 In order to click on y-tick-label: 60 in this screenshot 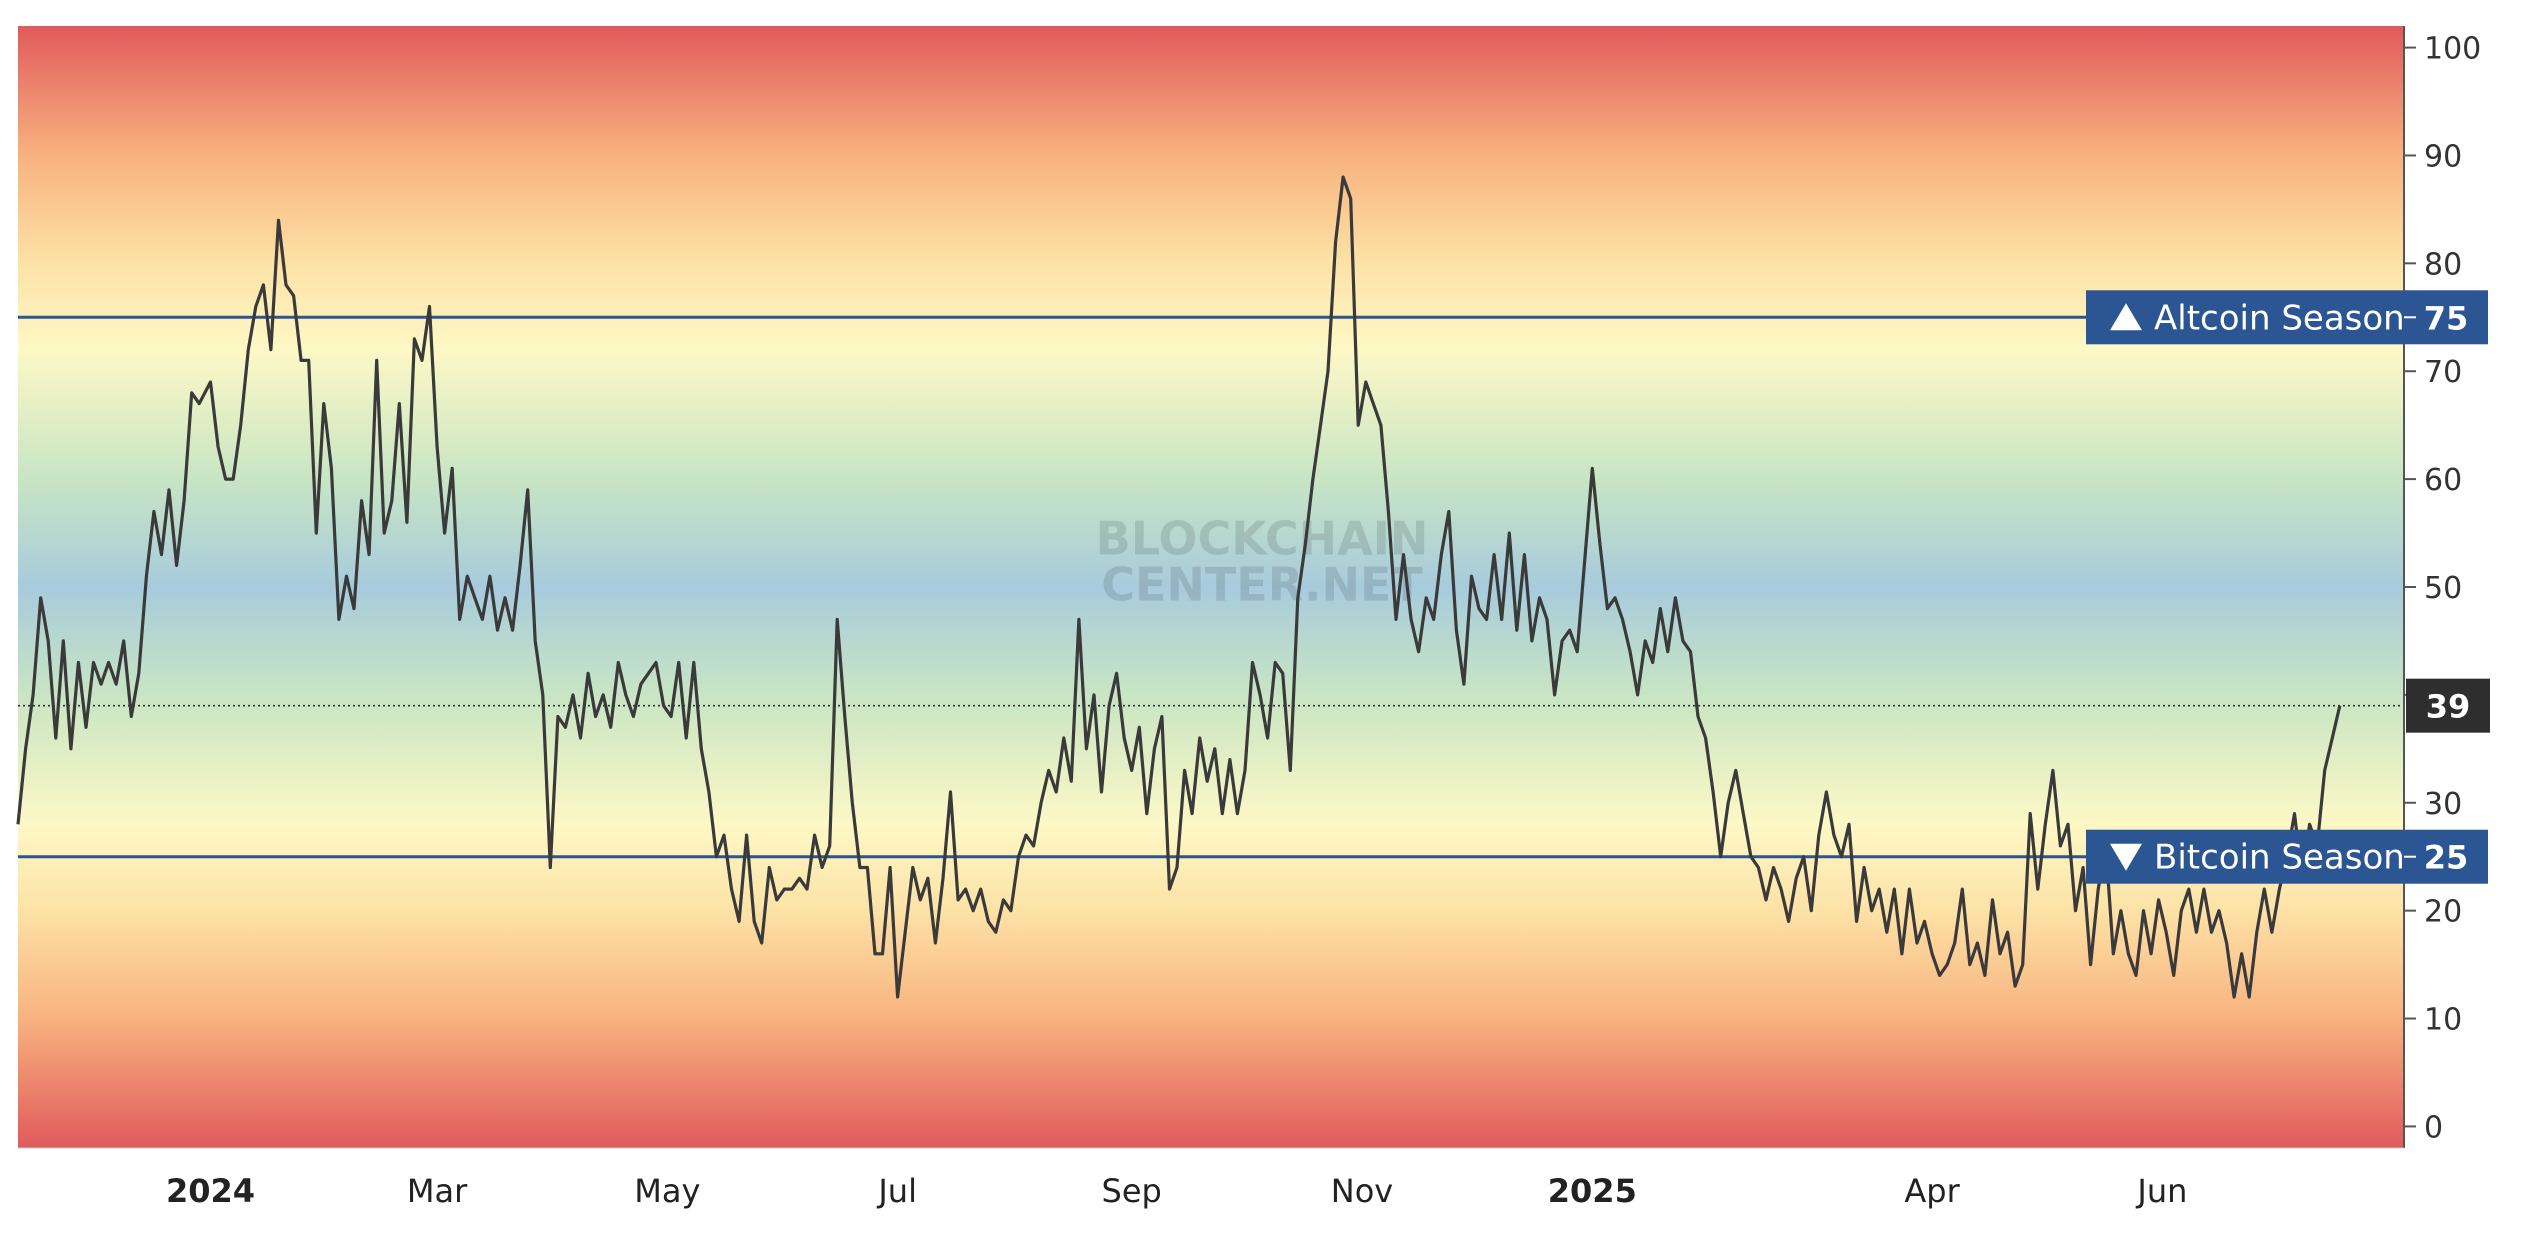, I will do `click(2443, 480)`.